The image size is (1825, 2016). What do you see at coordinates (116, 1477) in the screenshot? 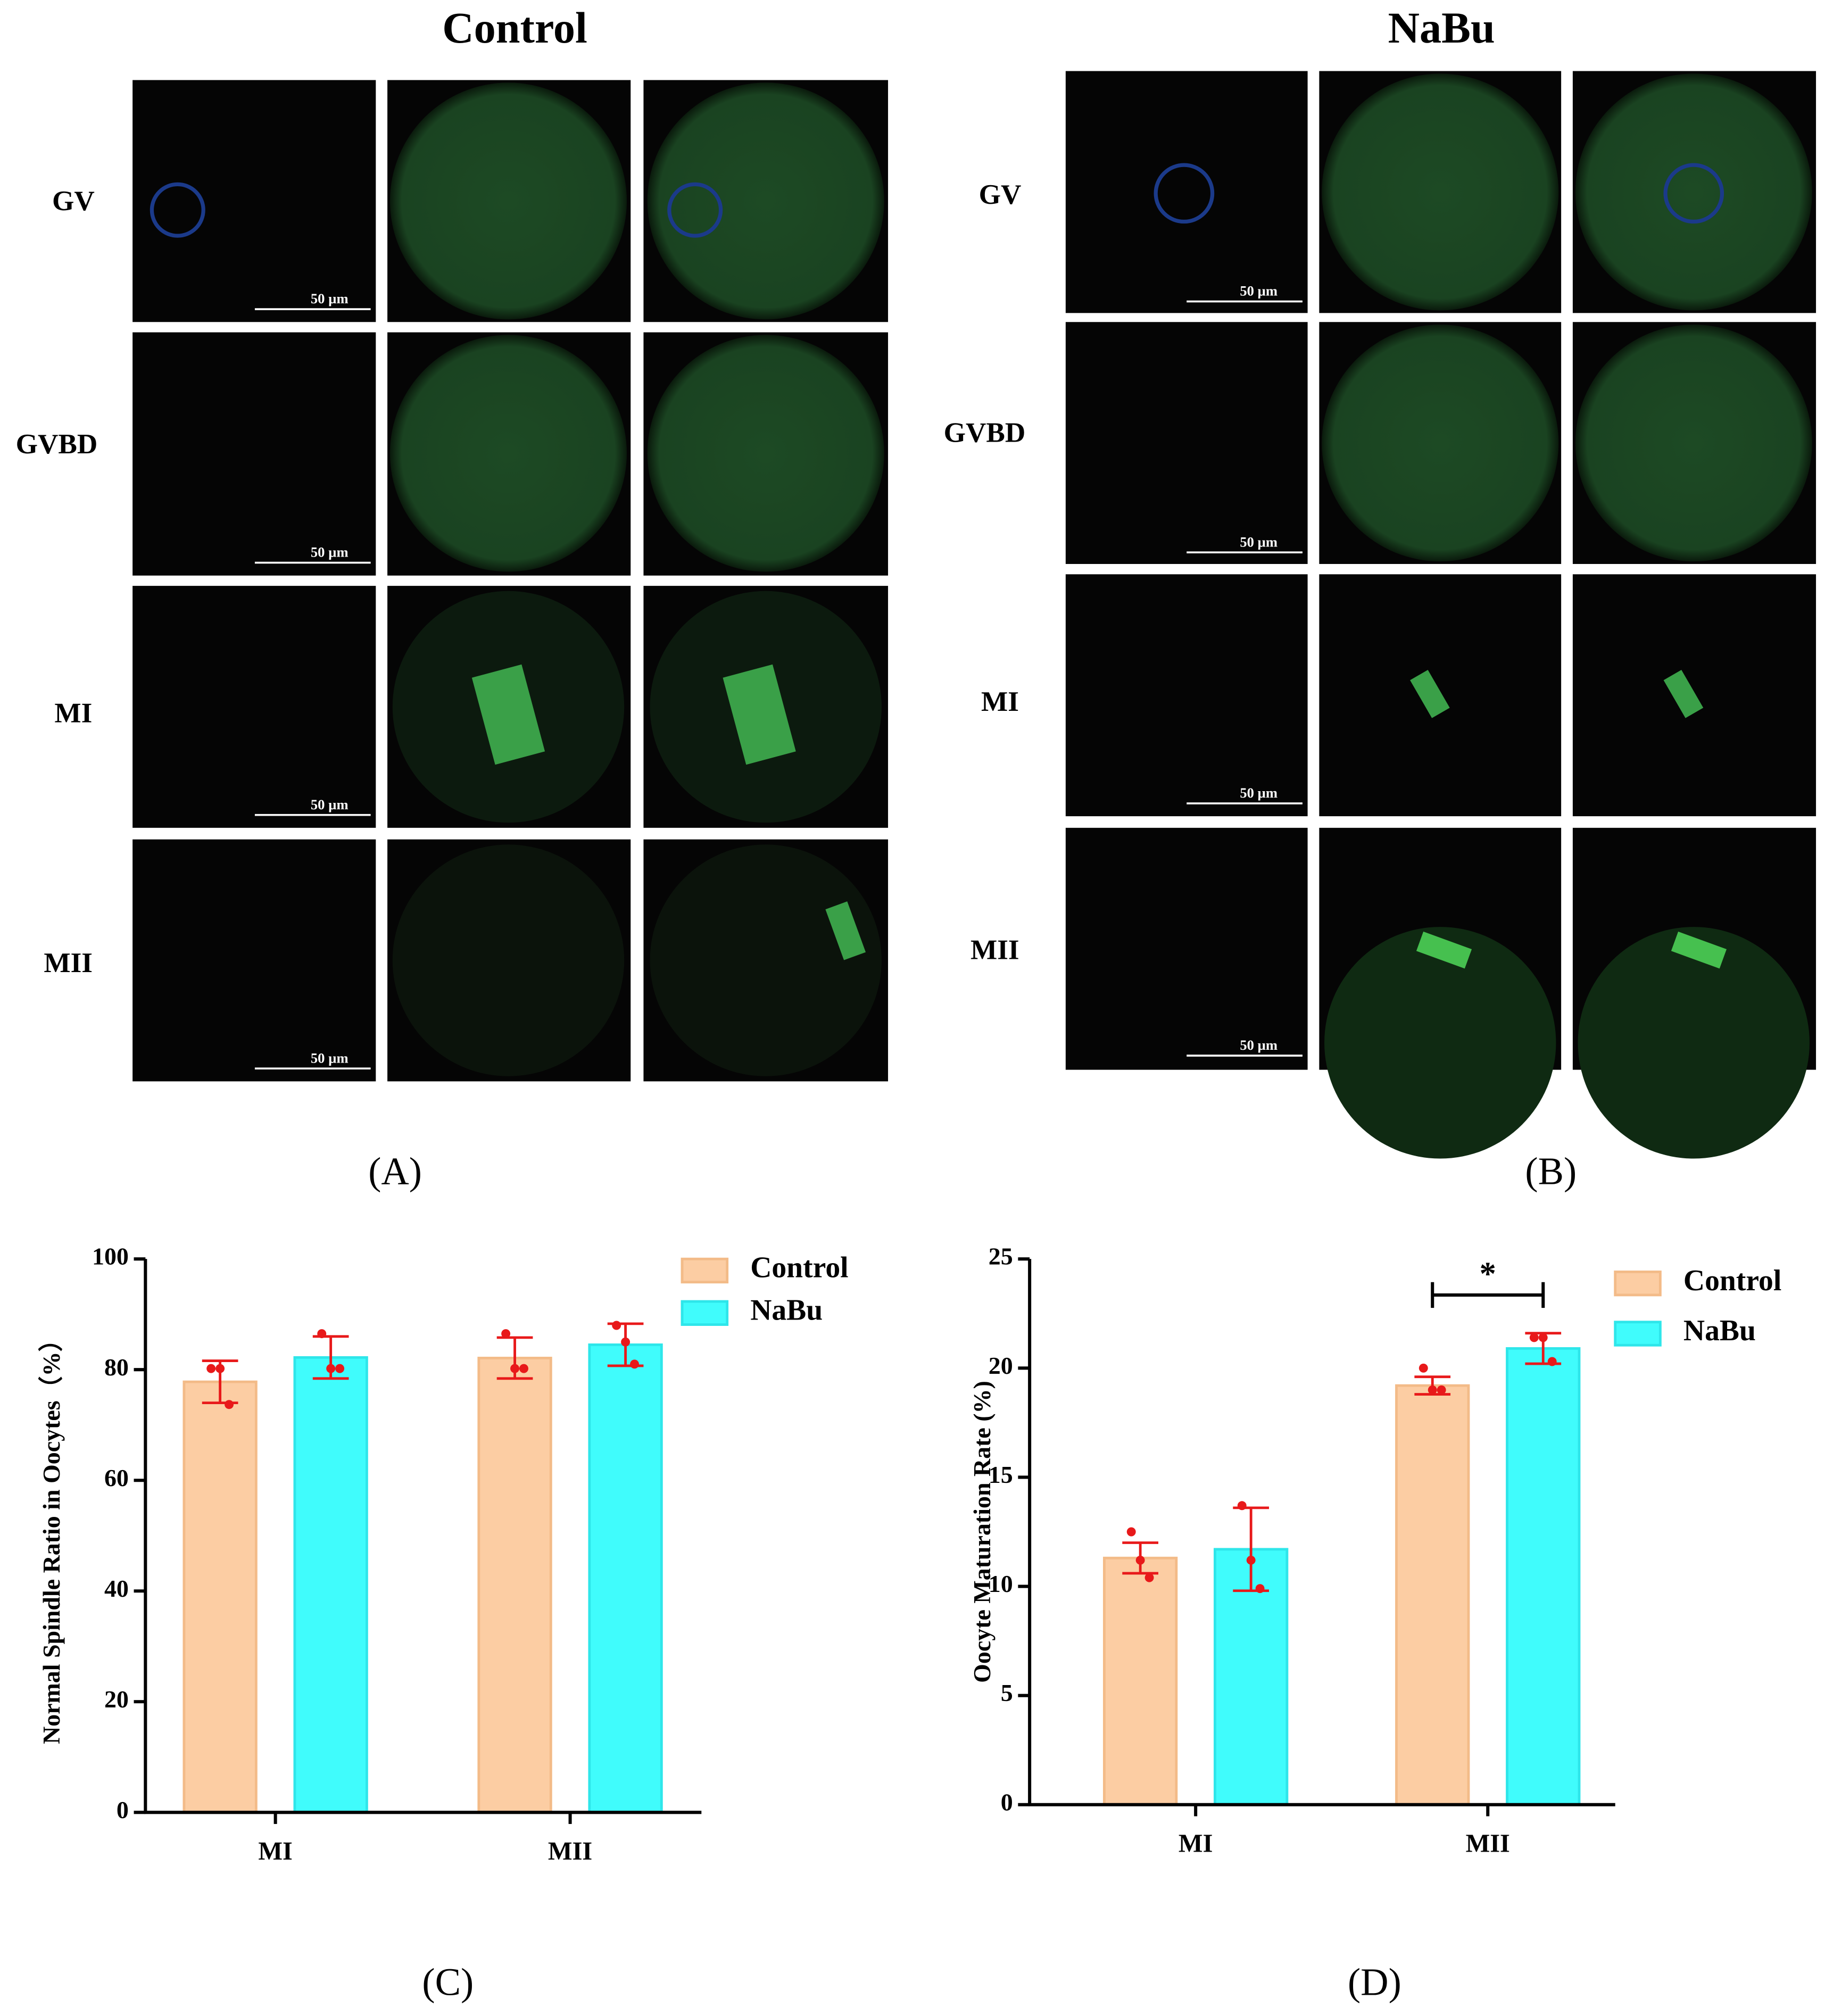
I see `y-tick-label: 60` at bounding box center [116, 1477].